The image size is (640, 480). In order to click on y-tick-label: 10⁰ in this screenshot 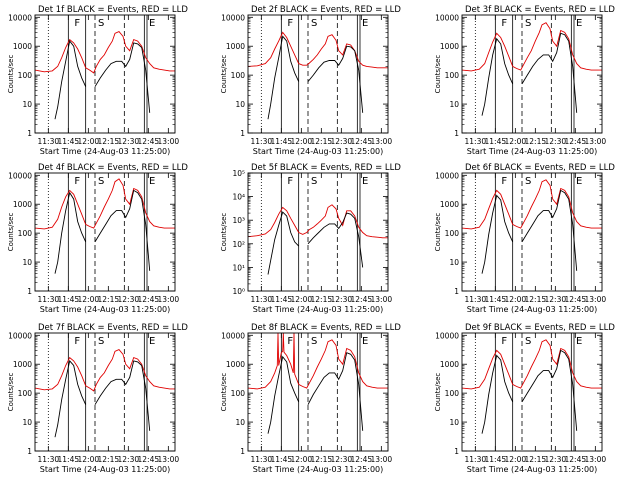, I will do `click(238, 291)`.